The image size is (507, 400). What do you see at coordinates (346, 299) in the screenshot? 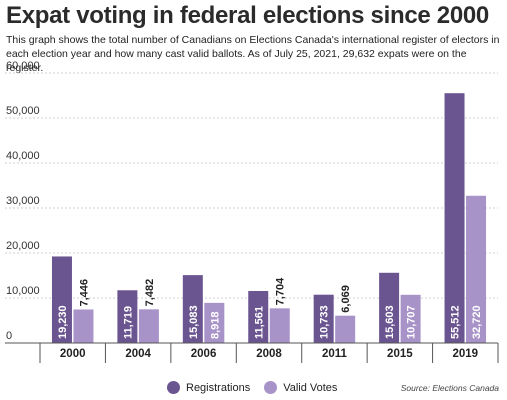
I see `bar-value-label: 6,069` at bounding box center [346, 299].